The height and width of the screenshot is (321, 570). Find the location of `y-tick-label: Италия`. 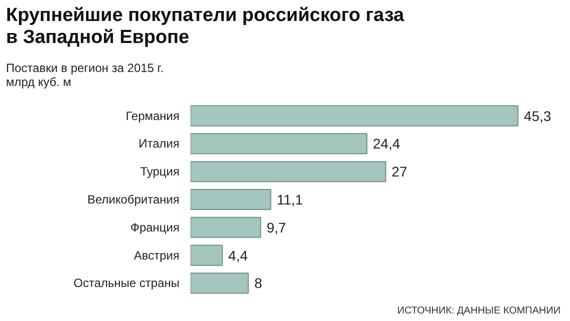

y-tick-label: Италия is located at coordinates (159, 143).